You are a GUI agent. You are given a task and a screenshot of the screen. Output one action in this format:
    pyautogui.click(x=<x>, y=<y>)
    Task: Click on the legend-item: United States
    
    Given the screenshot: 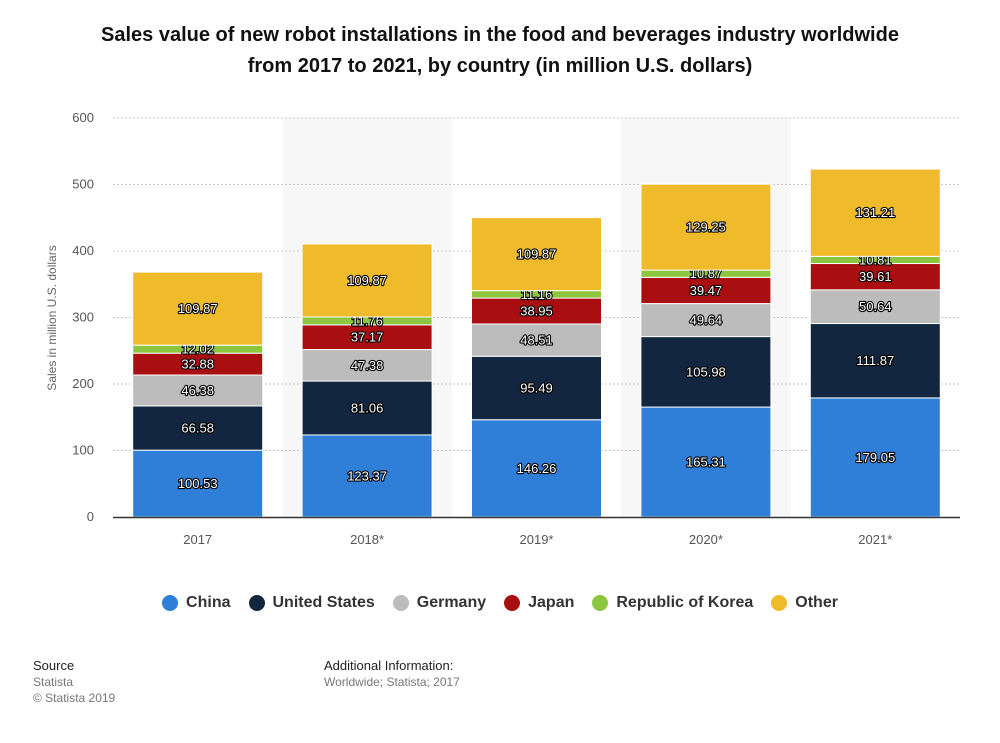 What is the action you would take?
    pyautogui.click(x=311, y=603)
    